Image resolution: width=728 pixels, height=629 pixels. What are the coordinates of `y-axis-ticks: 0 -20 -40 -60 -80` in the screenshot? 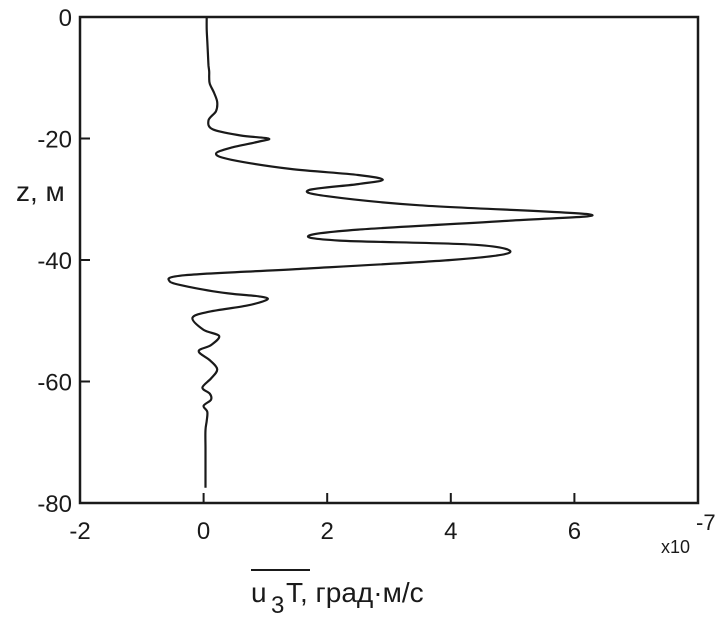 It's located at (63, 261).